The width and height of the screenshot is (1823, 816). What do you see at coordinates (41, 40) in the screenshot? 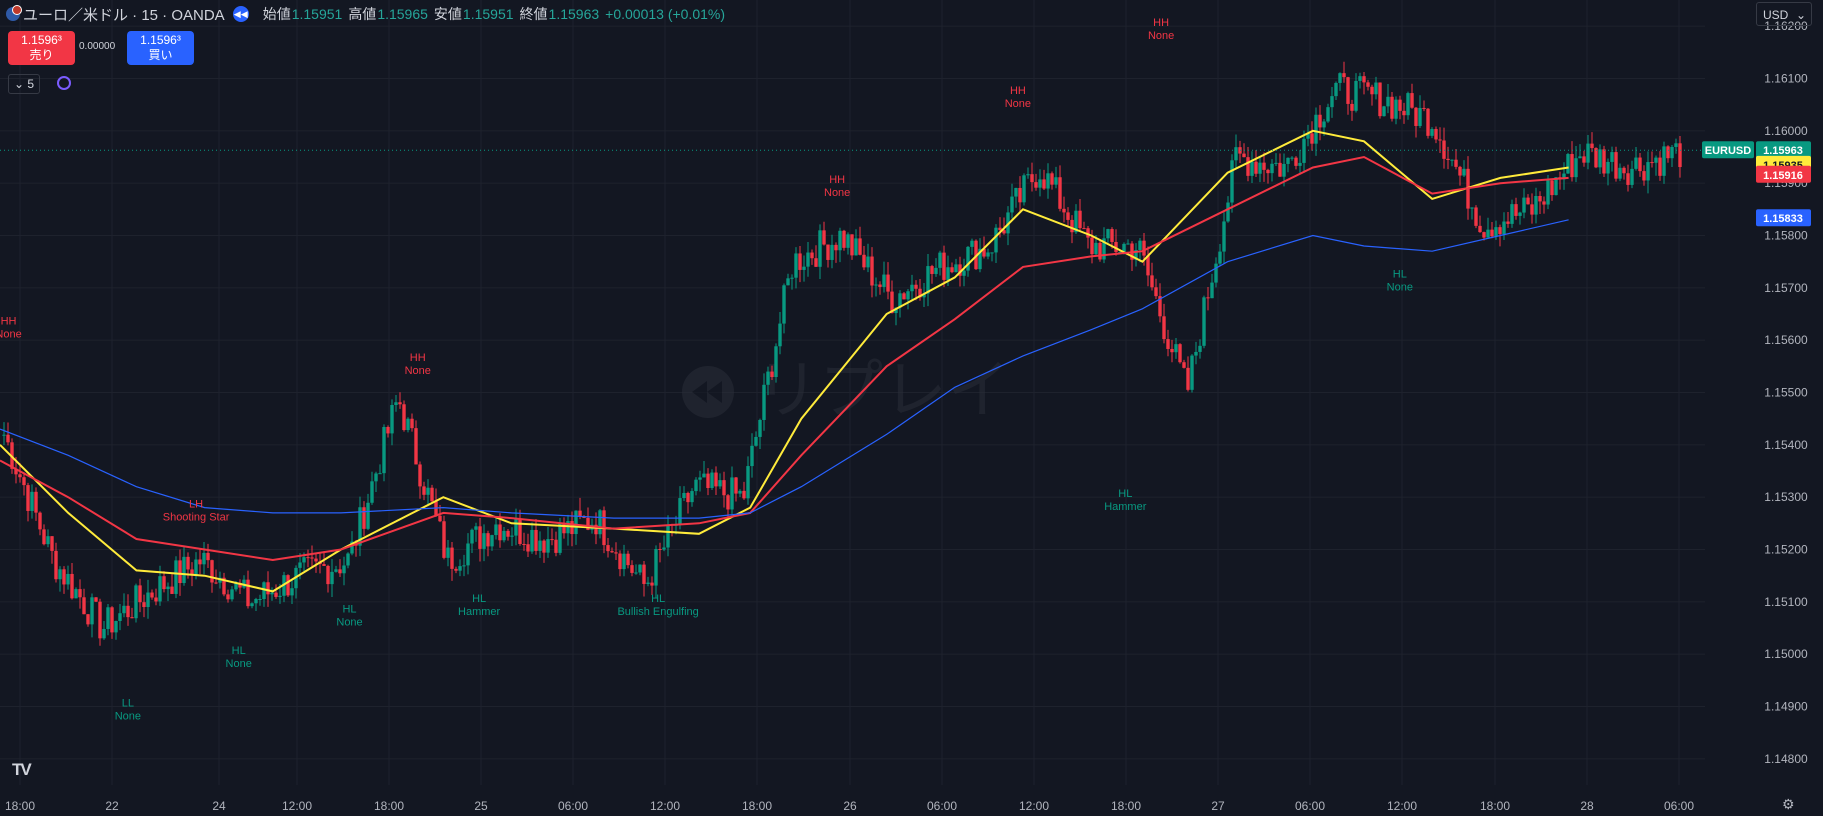
I see `sell-price: 1.1596³` at bounding box center [41, 40].